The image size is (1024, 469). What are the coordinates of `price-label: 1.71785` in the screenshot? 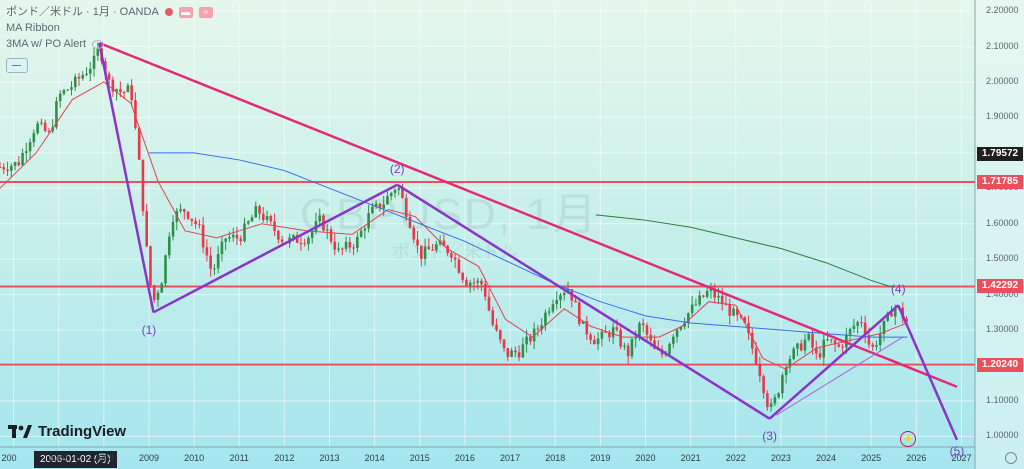 It's located at (1000, 181).